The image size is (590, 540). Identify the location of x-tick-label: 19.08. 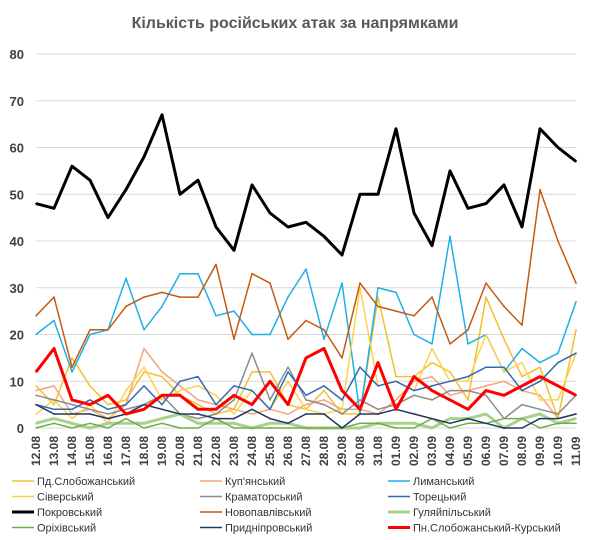
(162, 451).